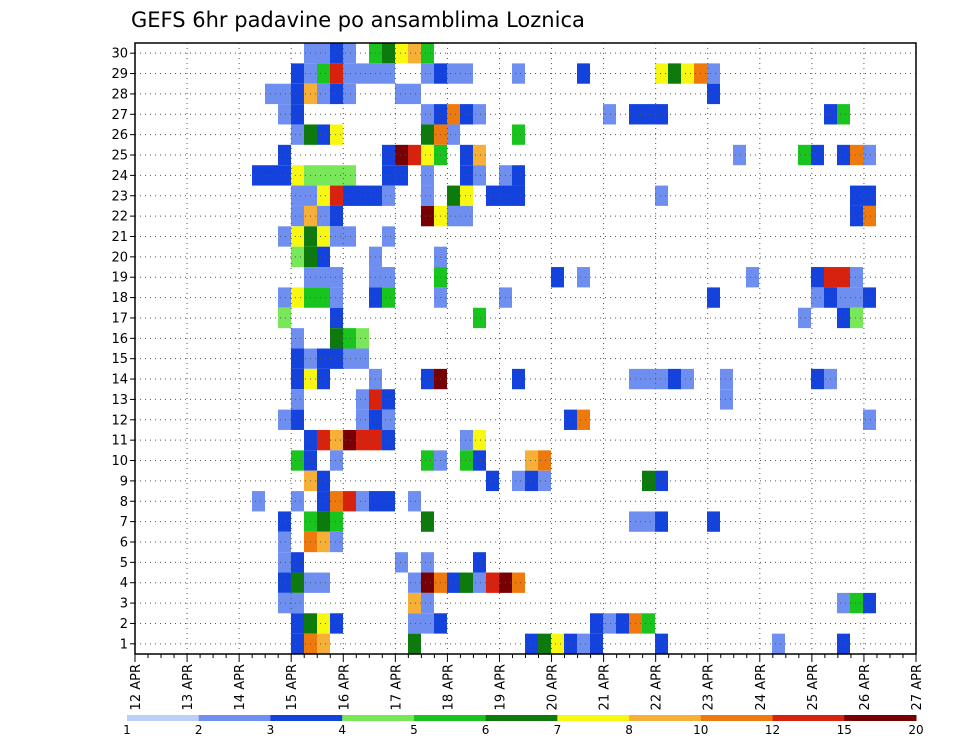 Image resolution: width=960 pixels, height=742 pixels. I want to click on y-tick-label: 25, so click(119, 156).